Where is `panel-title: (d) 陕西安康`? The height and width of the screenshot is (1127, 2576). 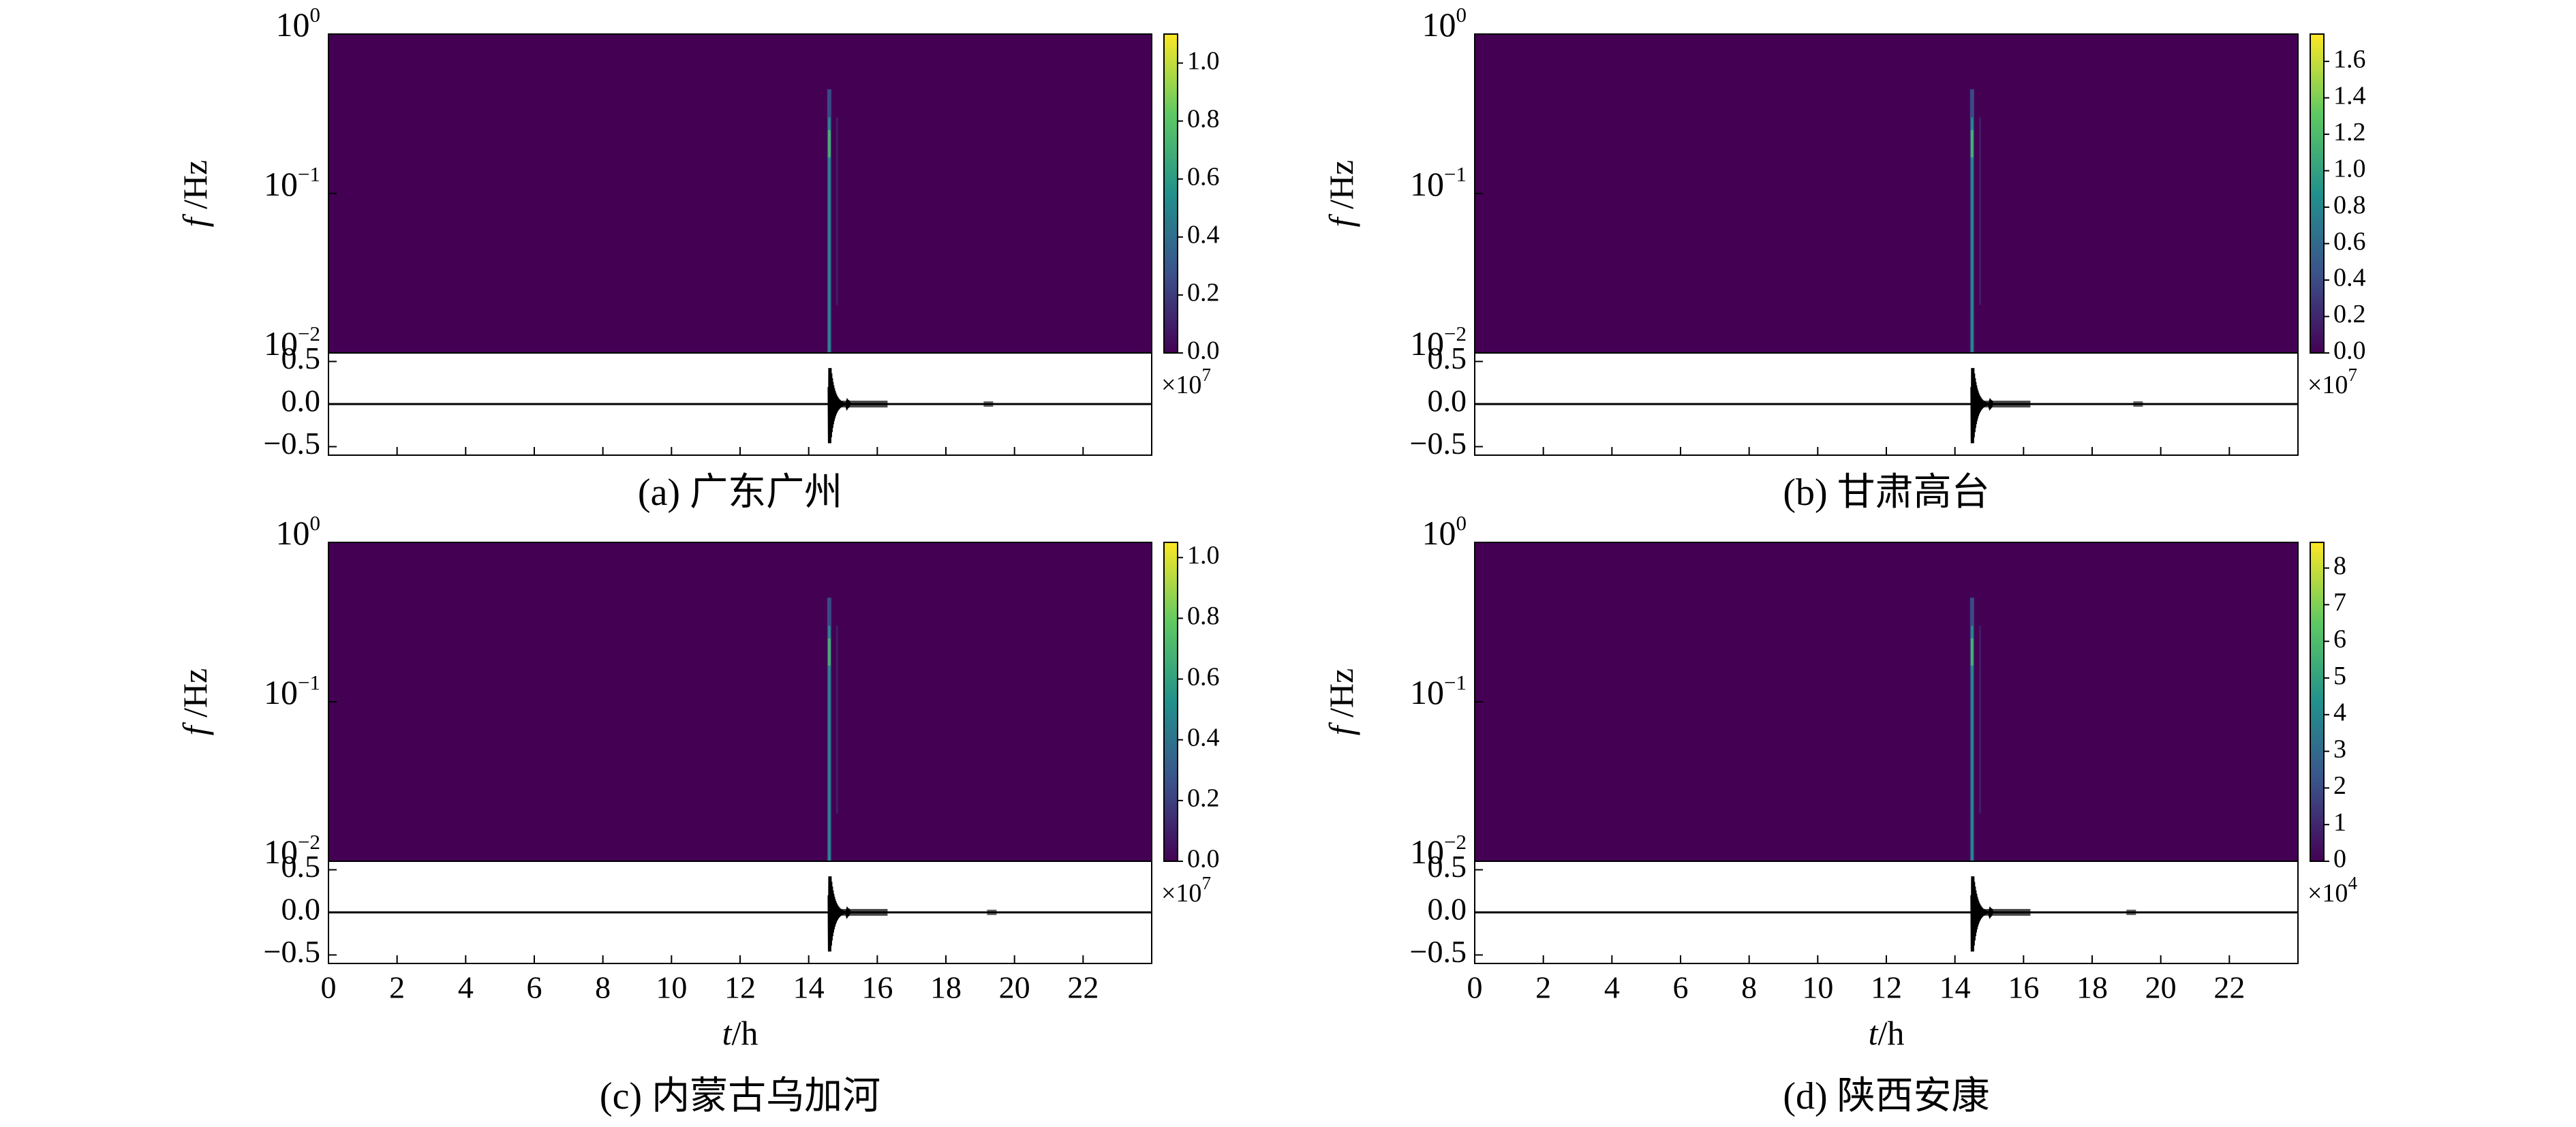 panel-title: (d) 陕西安康 is located at coordinates (1886, 1096).